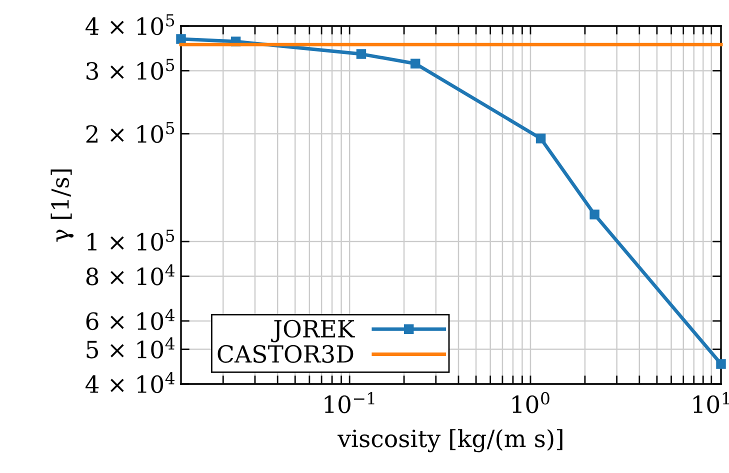  What do you see at coordinates (62, 205) in the screenshot?
I see `y-axis-title: γ [1/s]` at bounding box center [62, 205].